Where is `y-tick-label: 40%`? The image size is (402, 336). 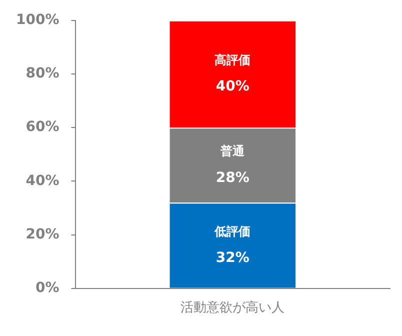
y-tick-label: 40% is located at coordinates (43, 180).